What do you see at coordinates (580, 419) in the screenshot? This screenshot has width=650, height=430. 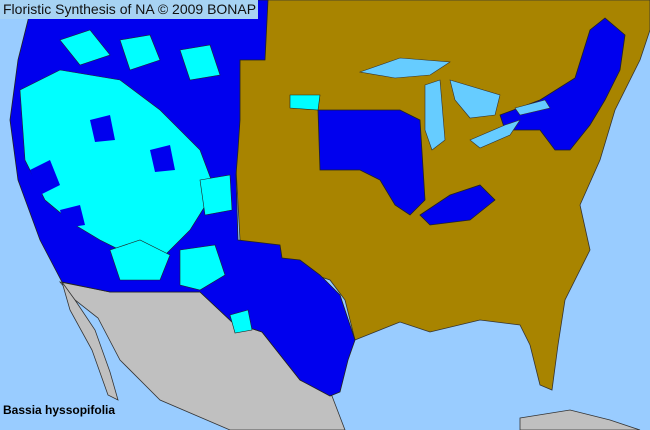 I see `cuba` at bounding box center [580, 419].